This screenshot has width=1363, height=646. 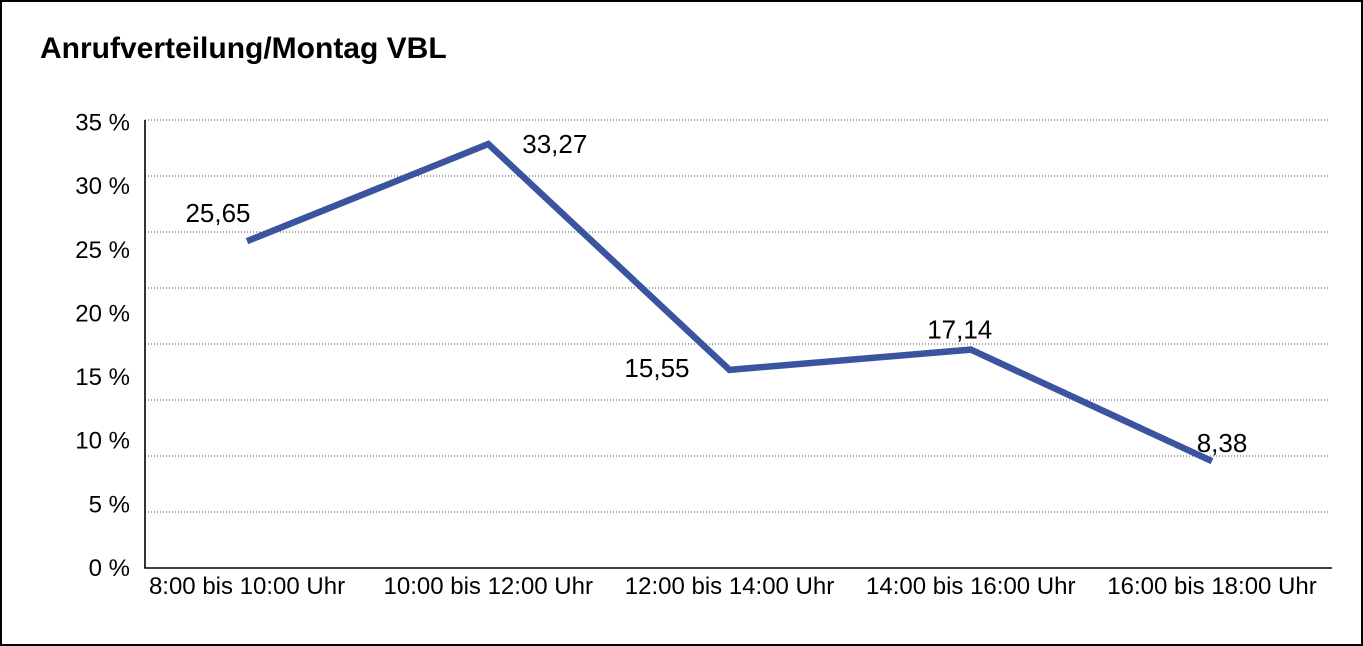 What do you see at coordinates (243, 48) in the screenshot?
I see `chart-title: Anrufverteilung/Montag VBL` at bounding box center [243, 48].